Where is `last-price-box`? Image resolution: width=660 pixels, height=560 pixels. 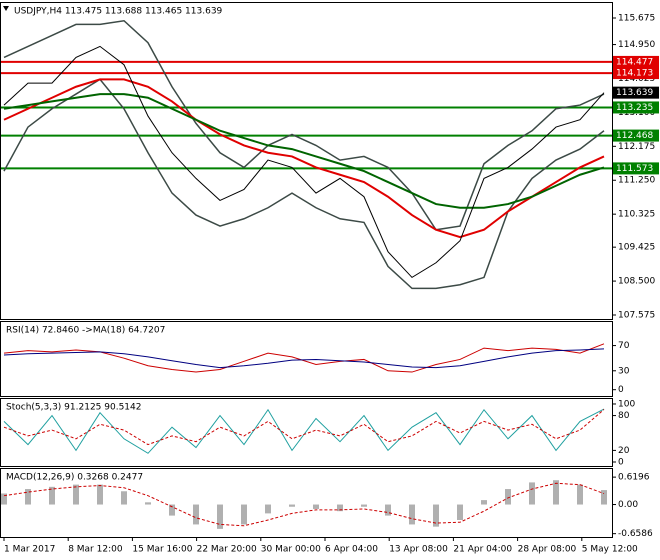 last-price-box is located at coordinates (636, 92).